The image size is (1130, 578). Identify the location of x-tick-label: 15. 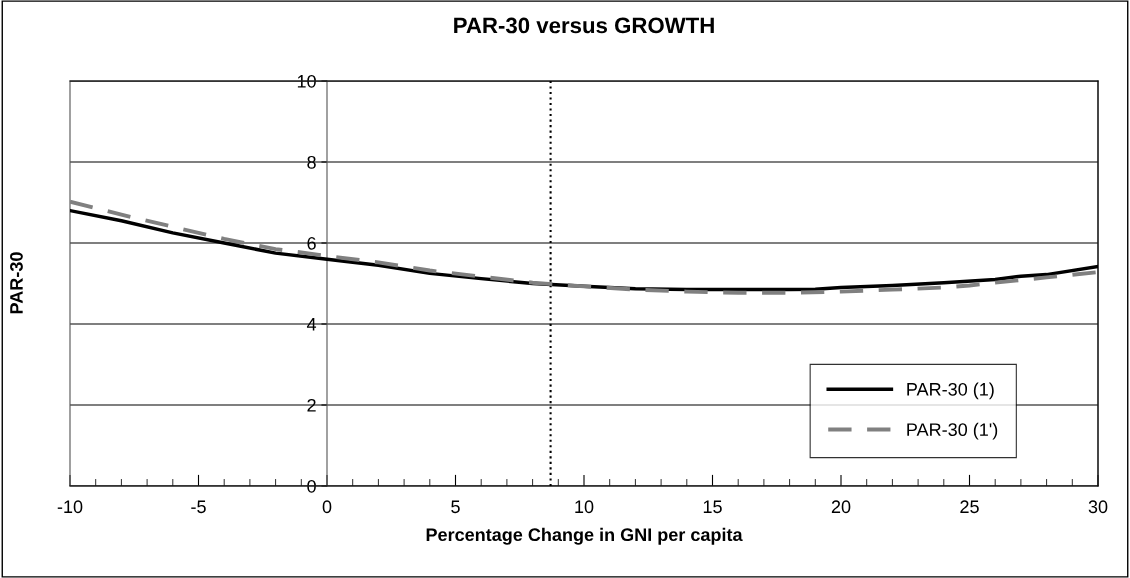
(712, 507).